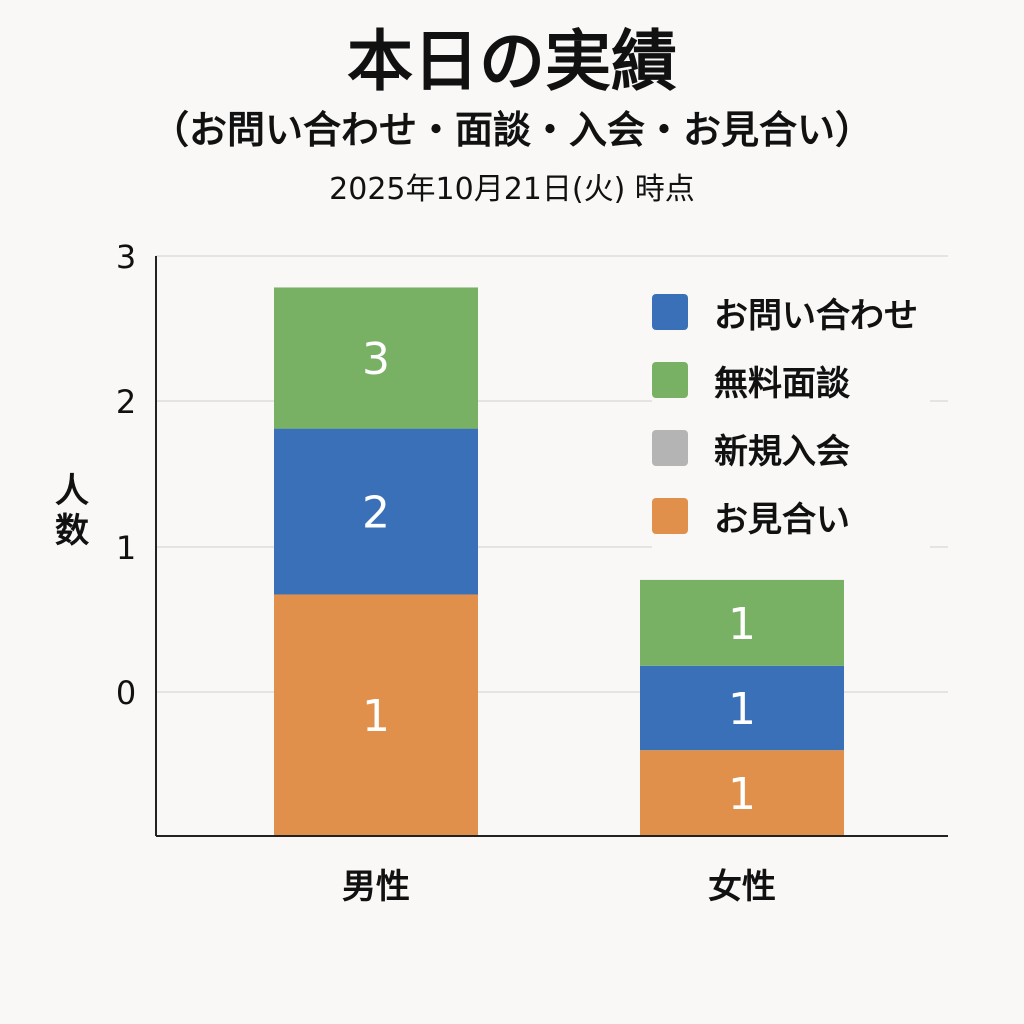 This screenshot has width=1024, height=1024. Describe the element at coordinates (512, 189) in the screenshot. I see `chart-date: 2025年10月21日(火) 時点` at that location.